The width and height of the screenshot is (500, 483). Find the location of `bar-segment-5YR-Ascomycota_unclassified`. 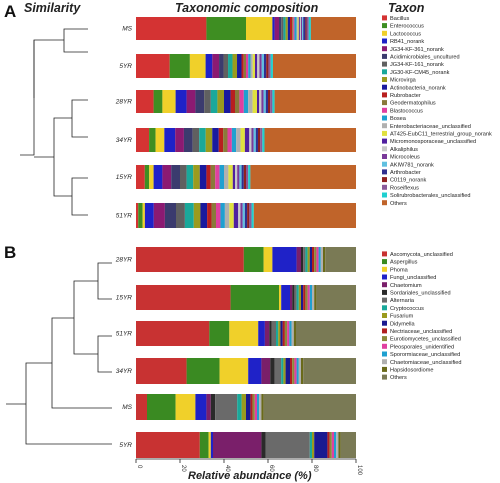

bar-segment-5YR-Ascomycota_unclassified is located at coordinates (168, 445).